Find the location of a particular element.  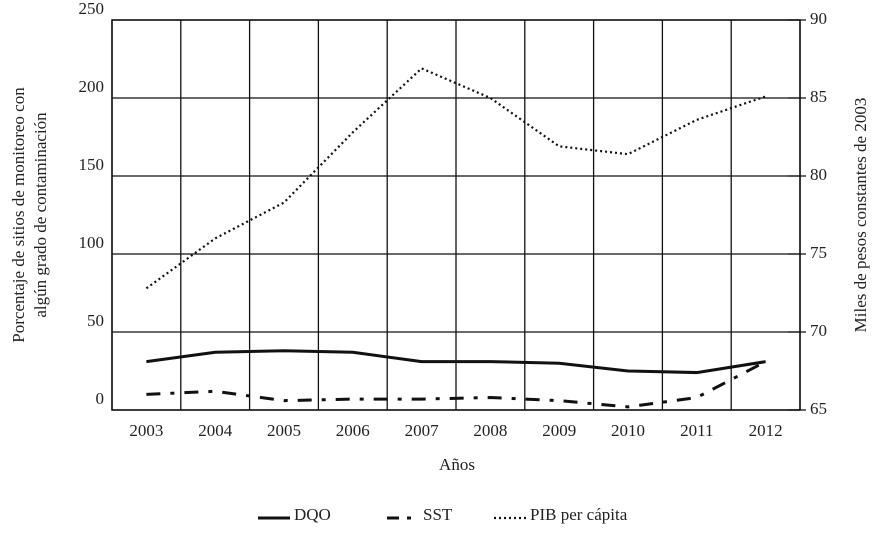

y-tick-label: 150 is located at coordinates (92, 164).